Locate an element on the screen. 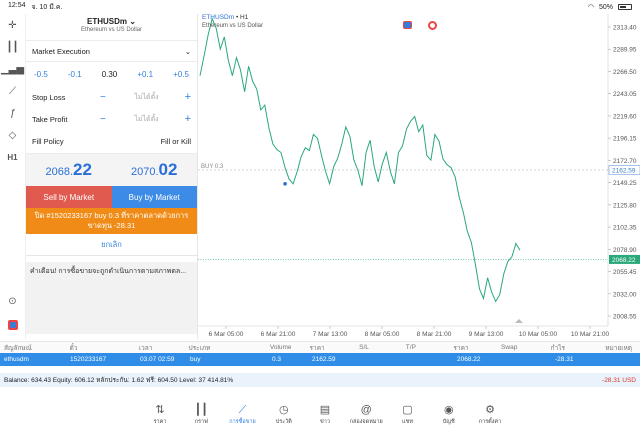 This screenshot has width=640, height=447. chart-title: ETHUSDm • H1 is located at coordinates (225, 17).